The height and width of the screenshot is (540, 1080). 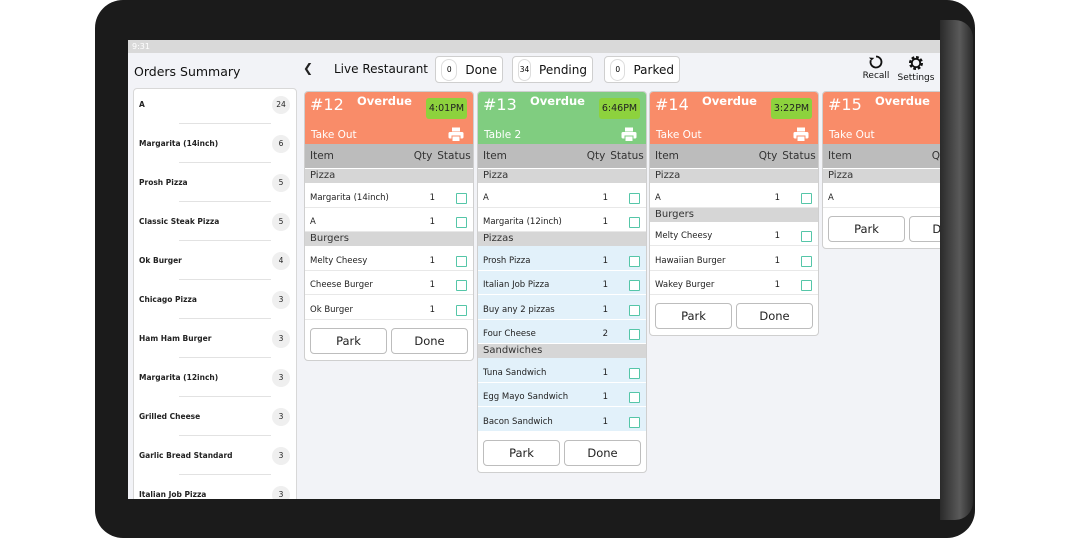 I want to click on item-qty: 2, so click(x=605, y=334).